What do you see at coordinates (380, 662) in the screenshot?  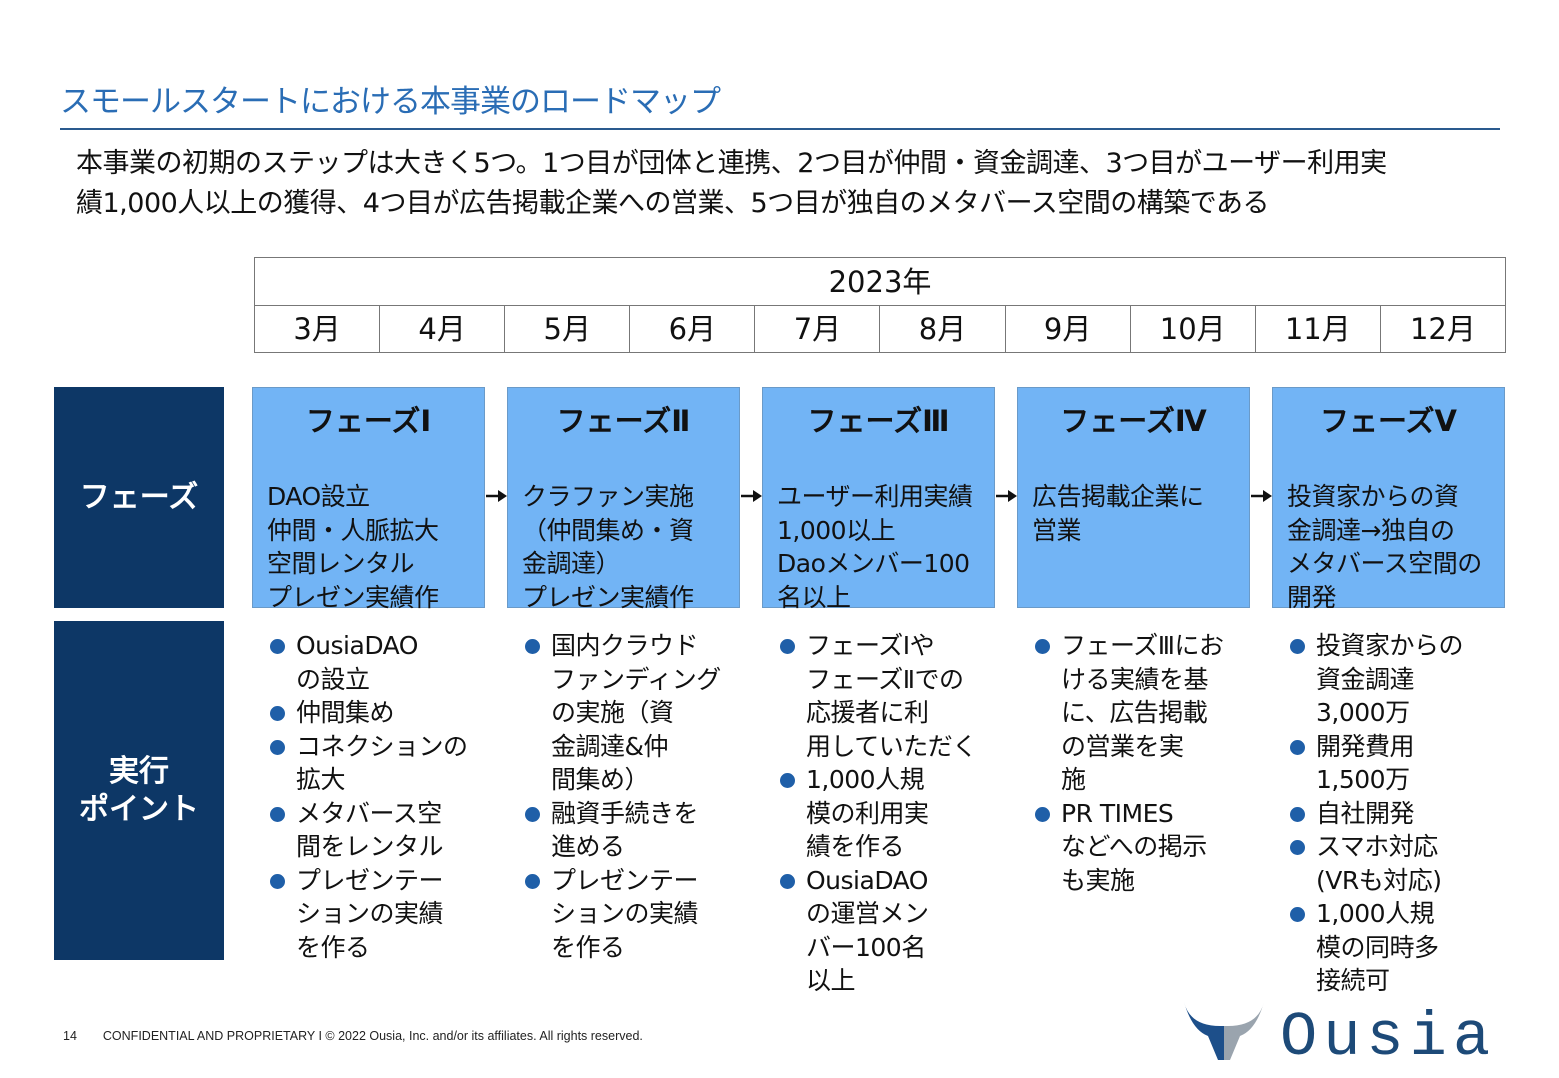 I see `list-item: OusiaDAO の設立` at bounding box center [380, 662].